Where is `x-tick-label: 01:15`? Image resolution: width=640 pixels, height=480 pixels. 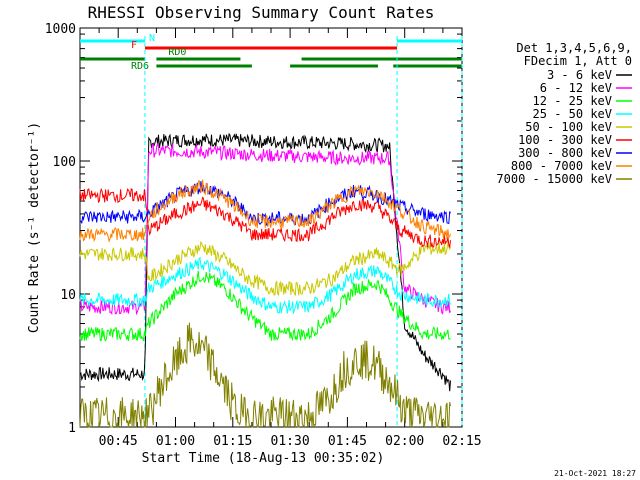
x-tick-label: 01:15 is located at coordinates (232, 441).